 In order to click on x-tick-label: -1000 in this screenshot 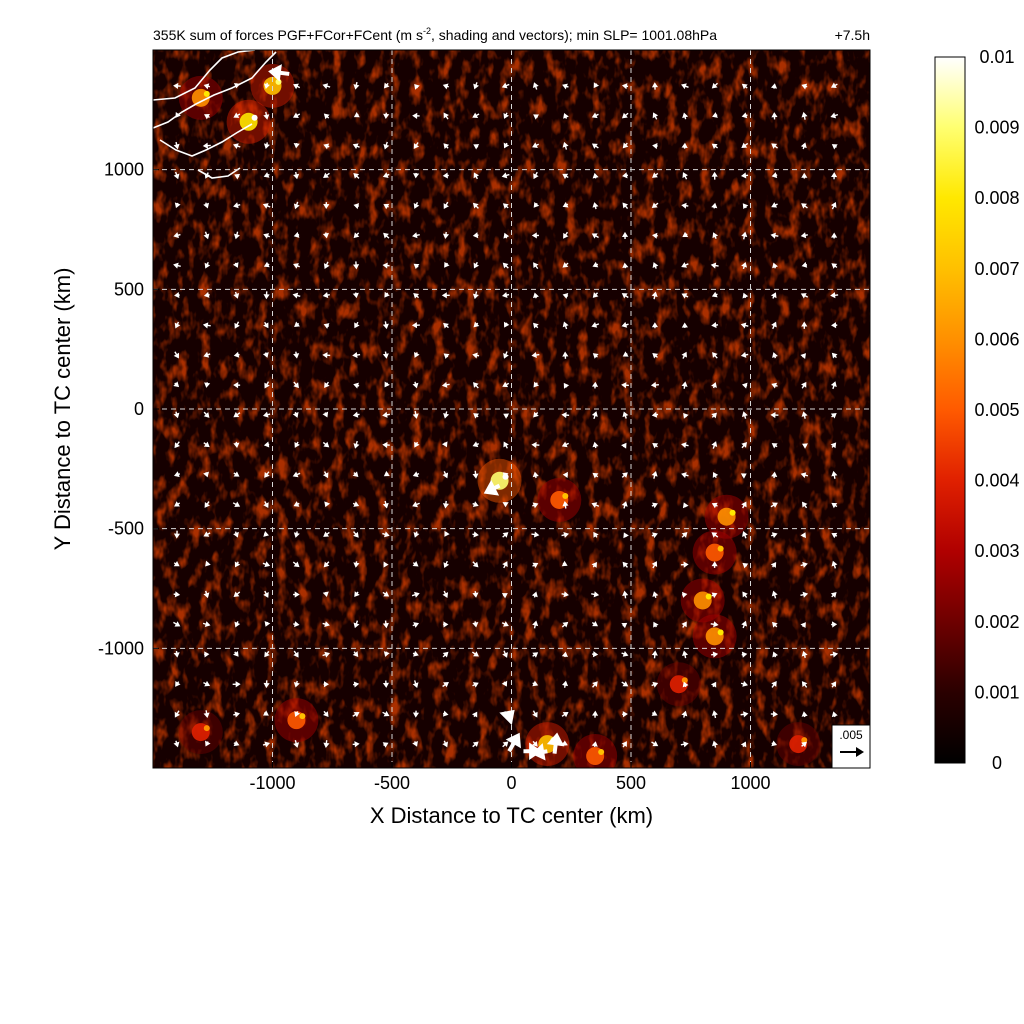, I will do `click(272, 783)`.